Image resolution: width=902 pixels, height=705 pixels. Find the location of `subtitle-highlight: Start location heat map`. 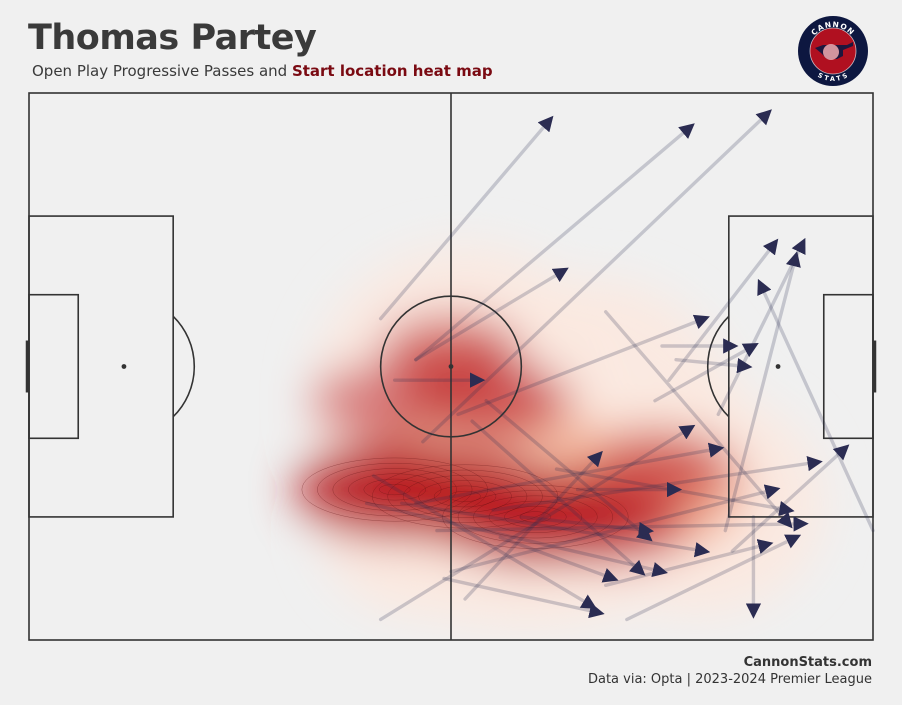

subtitle-highlight: Start location heat map is located at coordinates (392, 71).